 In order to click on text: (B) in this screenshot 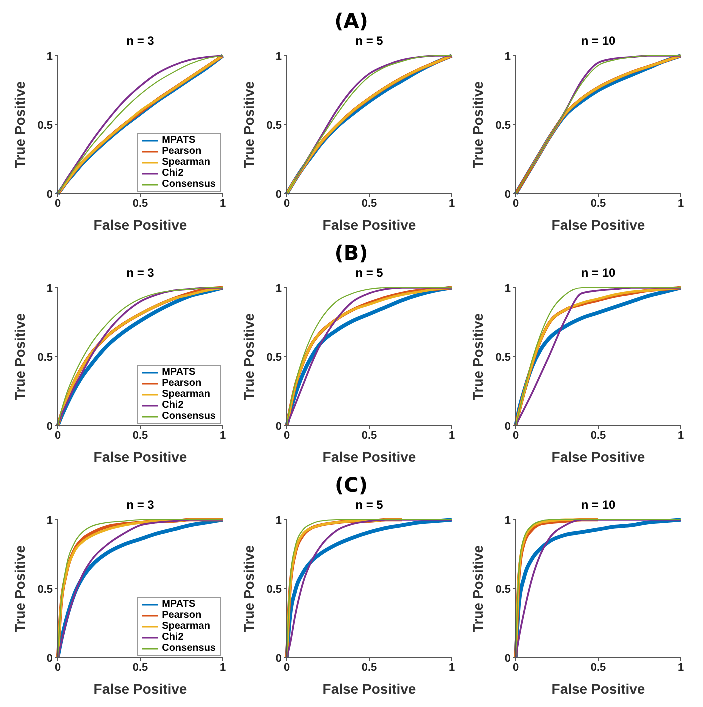, I will do `click(351, 253)`.